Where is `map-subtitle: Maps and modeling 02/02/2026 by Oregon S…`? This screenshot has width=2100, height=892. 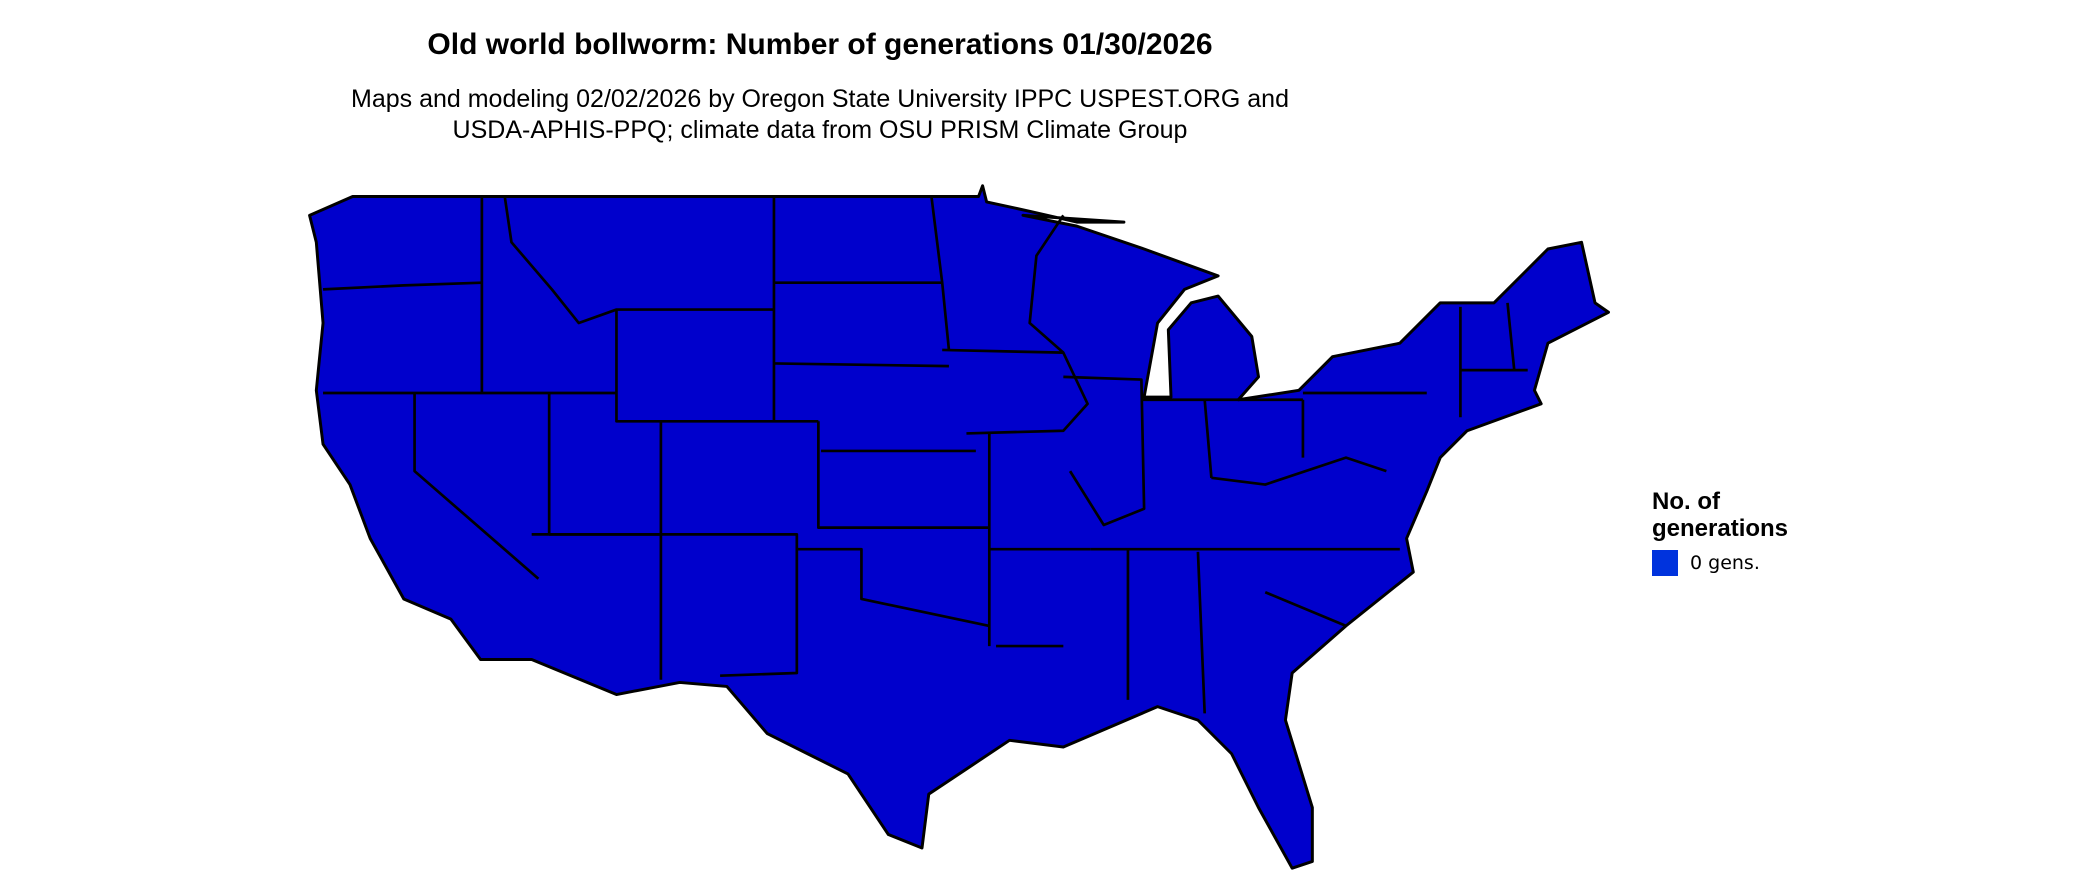 map-subtitle: Maps and modeling 02/02/2026 by Oregon S… is located at coordinates (820, 115).